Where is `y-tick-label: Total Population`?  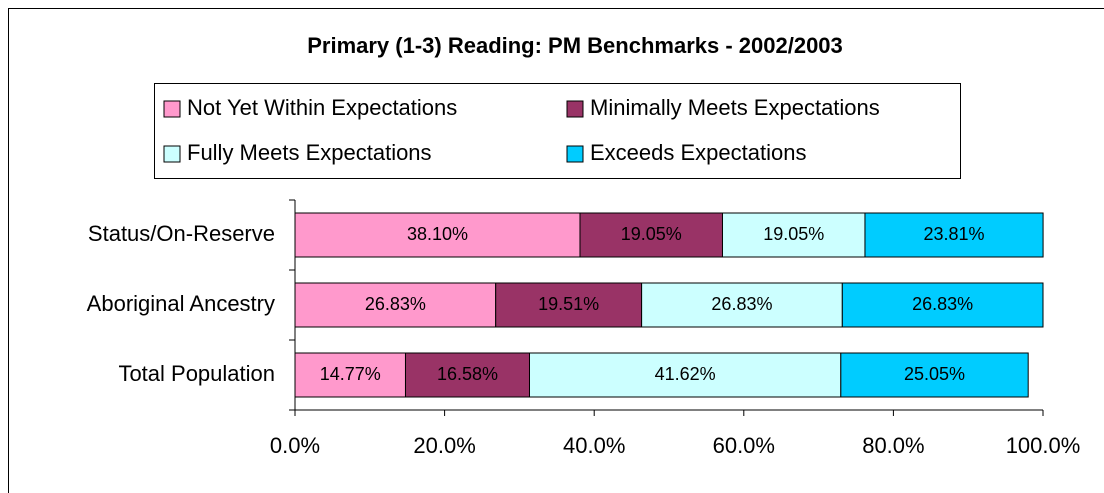
y-tick-label: Total Population is located at coordinates (196, 373).